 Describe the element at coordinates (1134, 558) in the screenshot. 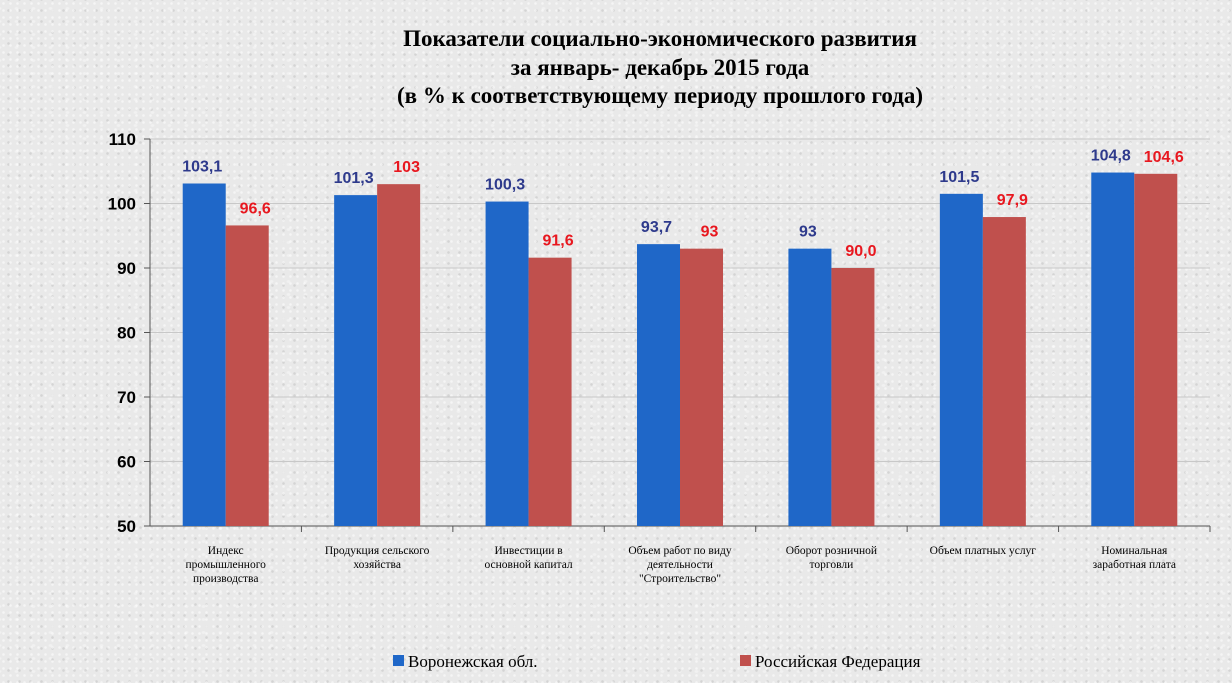

I see `x-category-label: Номинальная заработная плата` at that location.